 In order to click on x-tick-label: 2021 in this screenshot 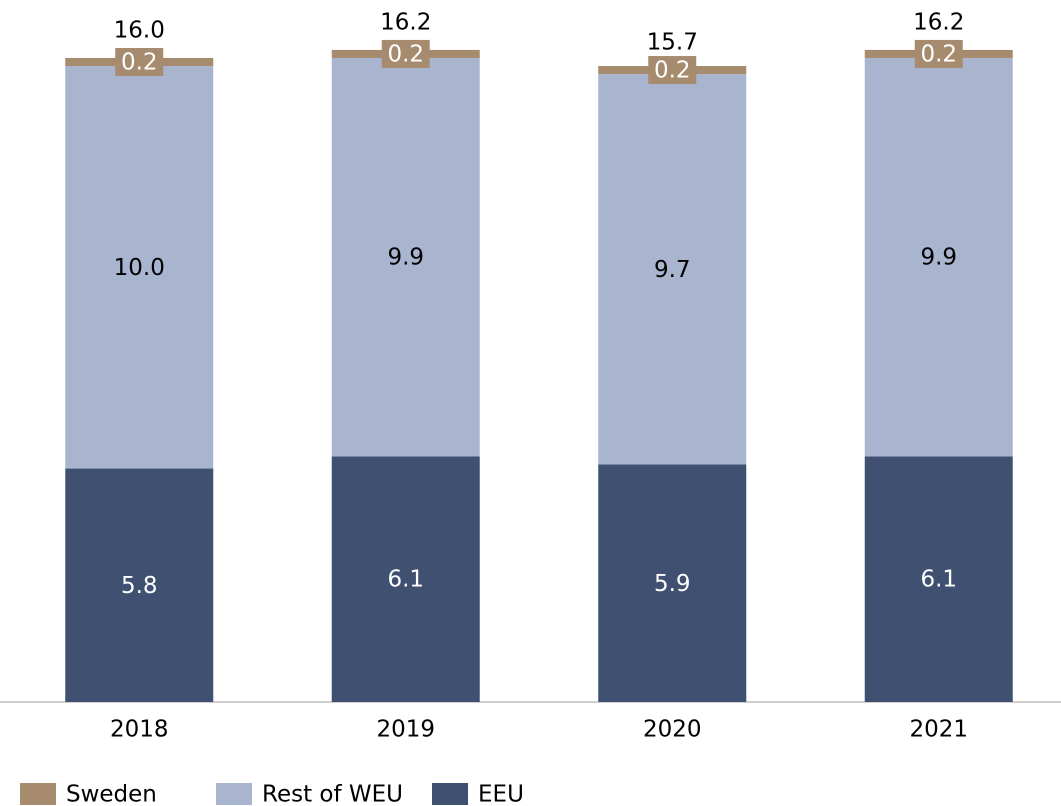, I will do `click(938, 730)`.